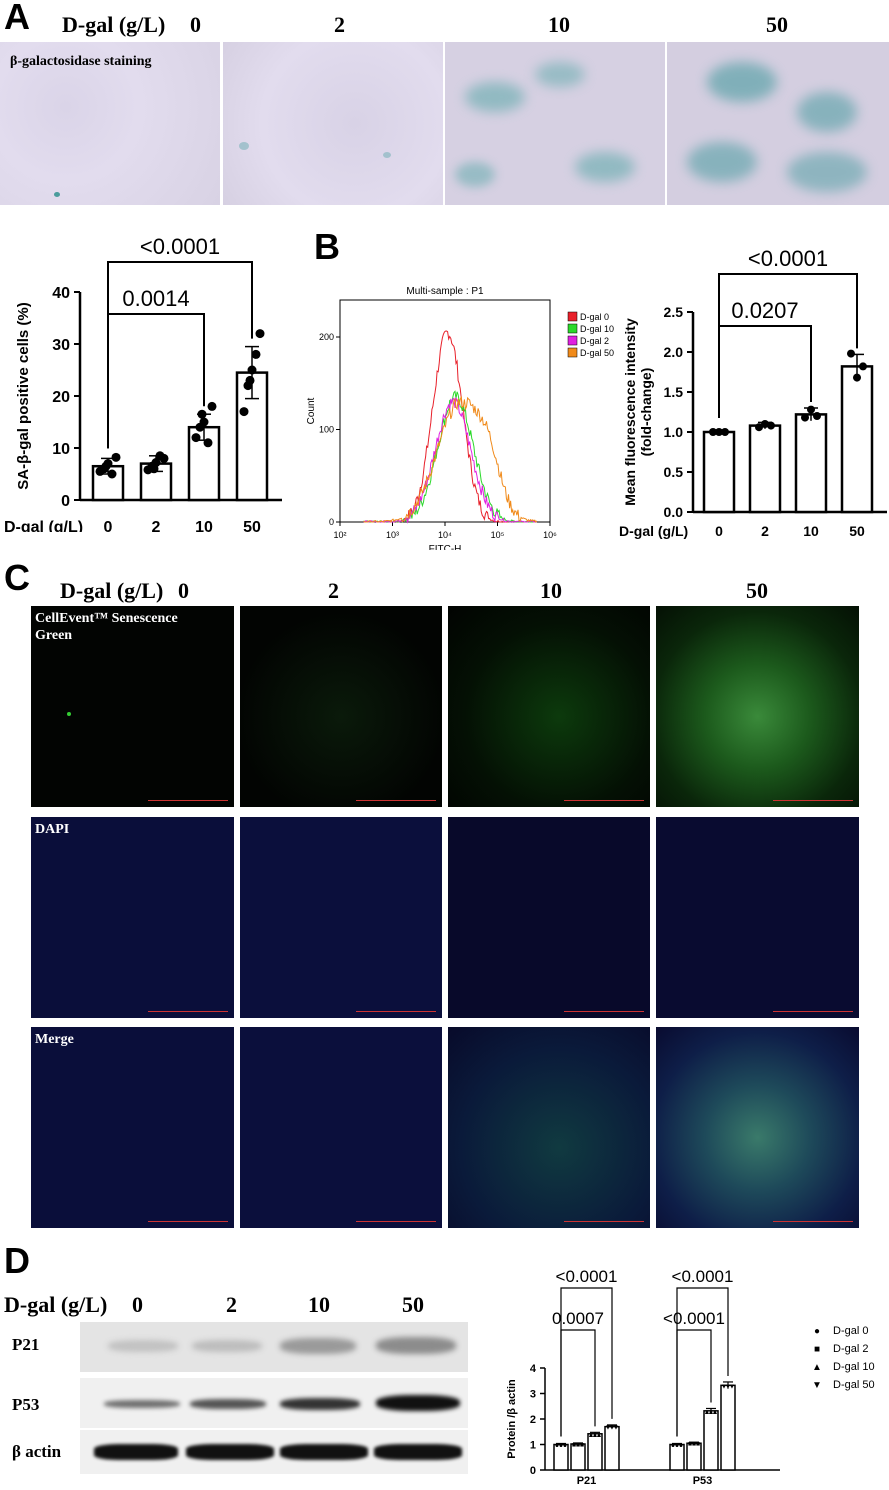 The image size is (889, 1490). Describe the element at coordinates (817, 1331) in the screenshot. I see `legend-marker: ●` at that location.